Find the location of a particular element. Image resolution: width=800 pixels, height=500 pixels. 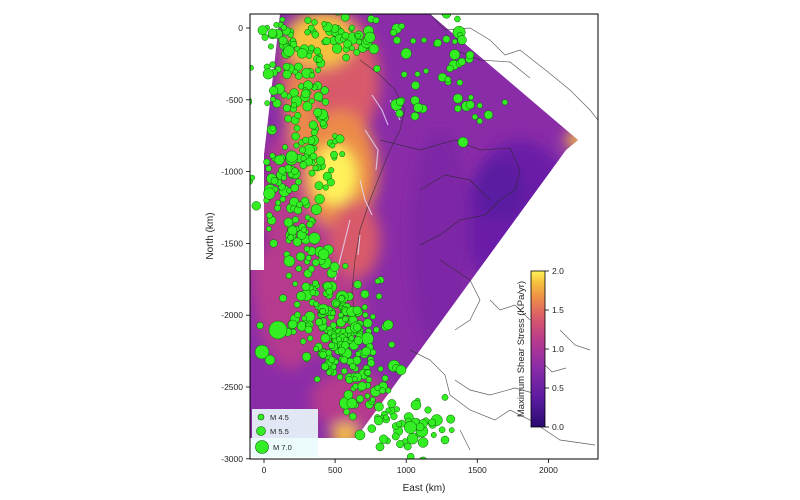

x-axis: 0 500 1000 1500 2000 is located at coordinates (410, 467).